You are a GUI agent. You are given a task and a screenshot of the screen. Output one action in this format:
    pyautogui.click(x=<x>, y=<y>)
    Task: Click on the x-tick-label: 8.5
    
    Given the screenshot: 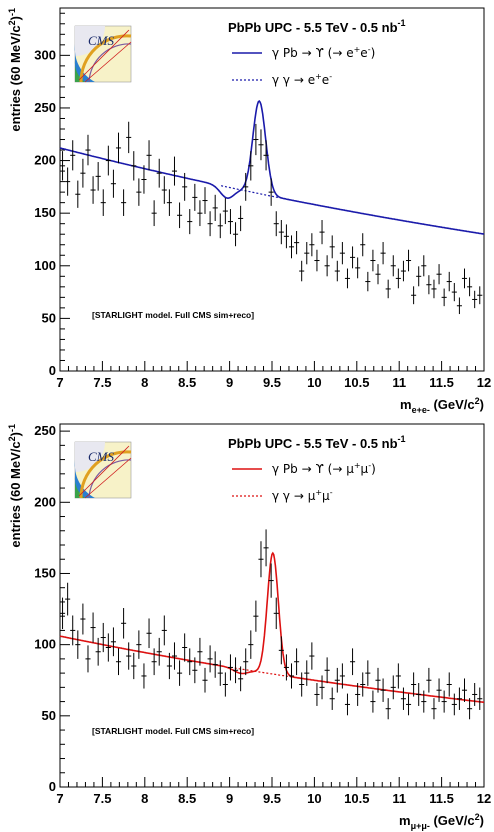 What is the action you would take?
    pyautogui.click(x=187, y=798)
    